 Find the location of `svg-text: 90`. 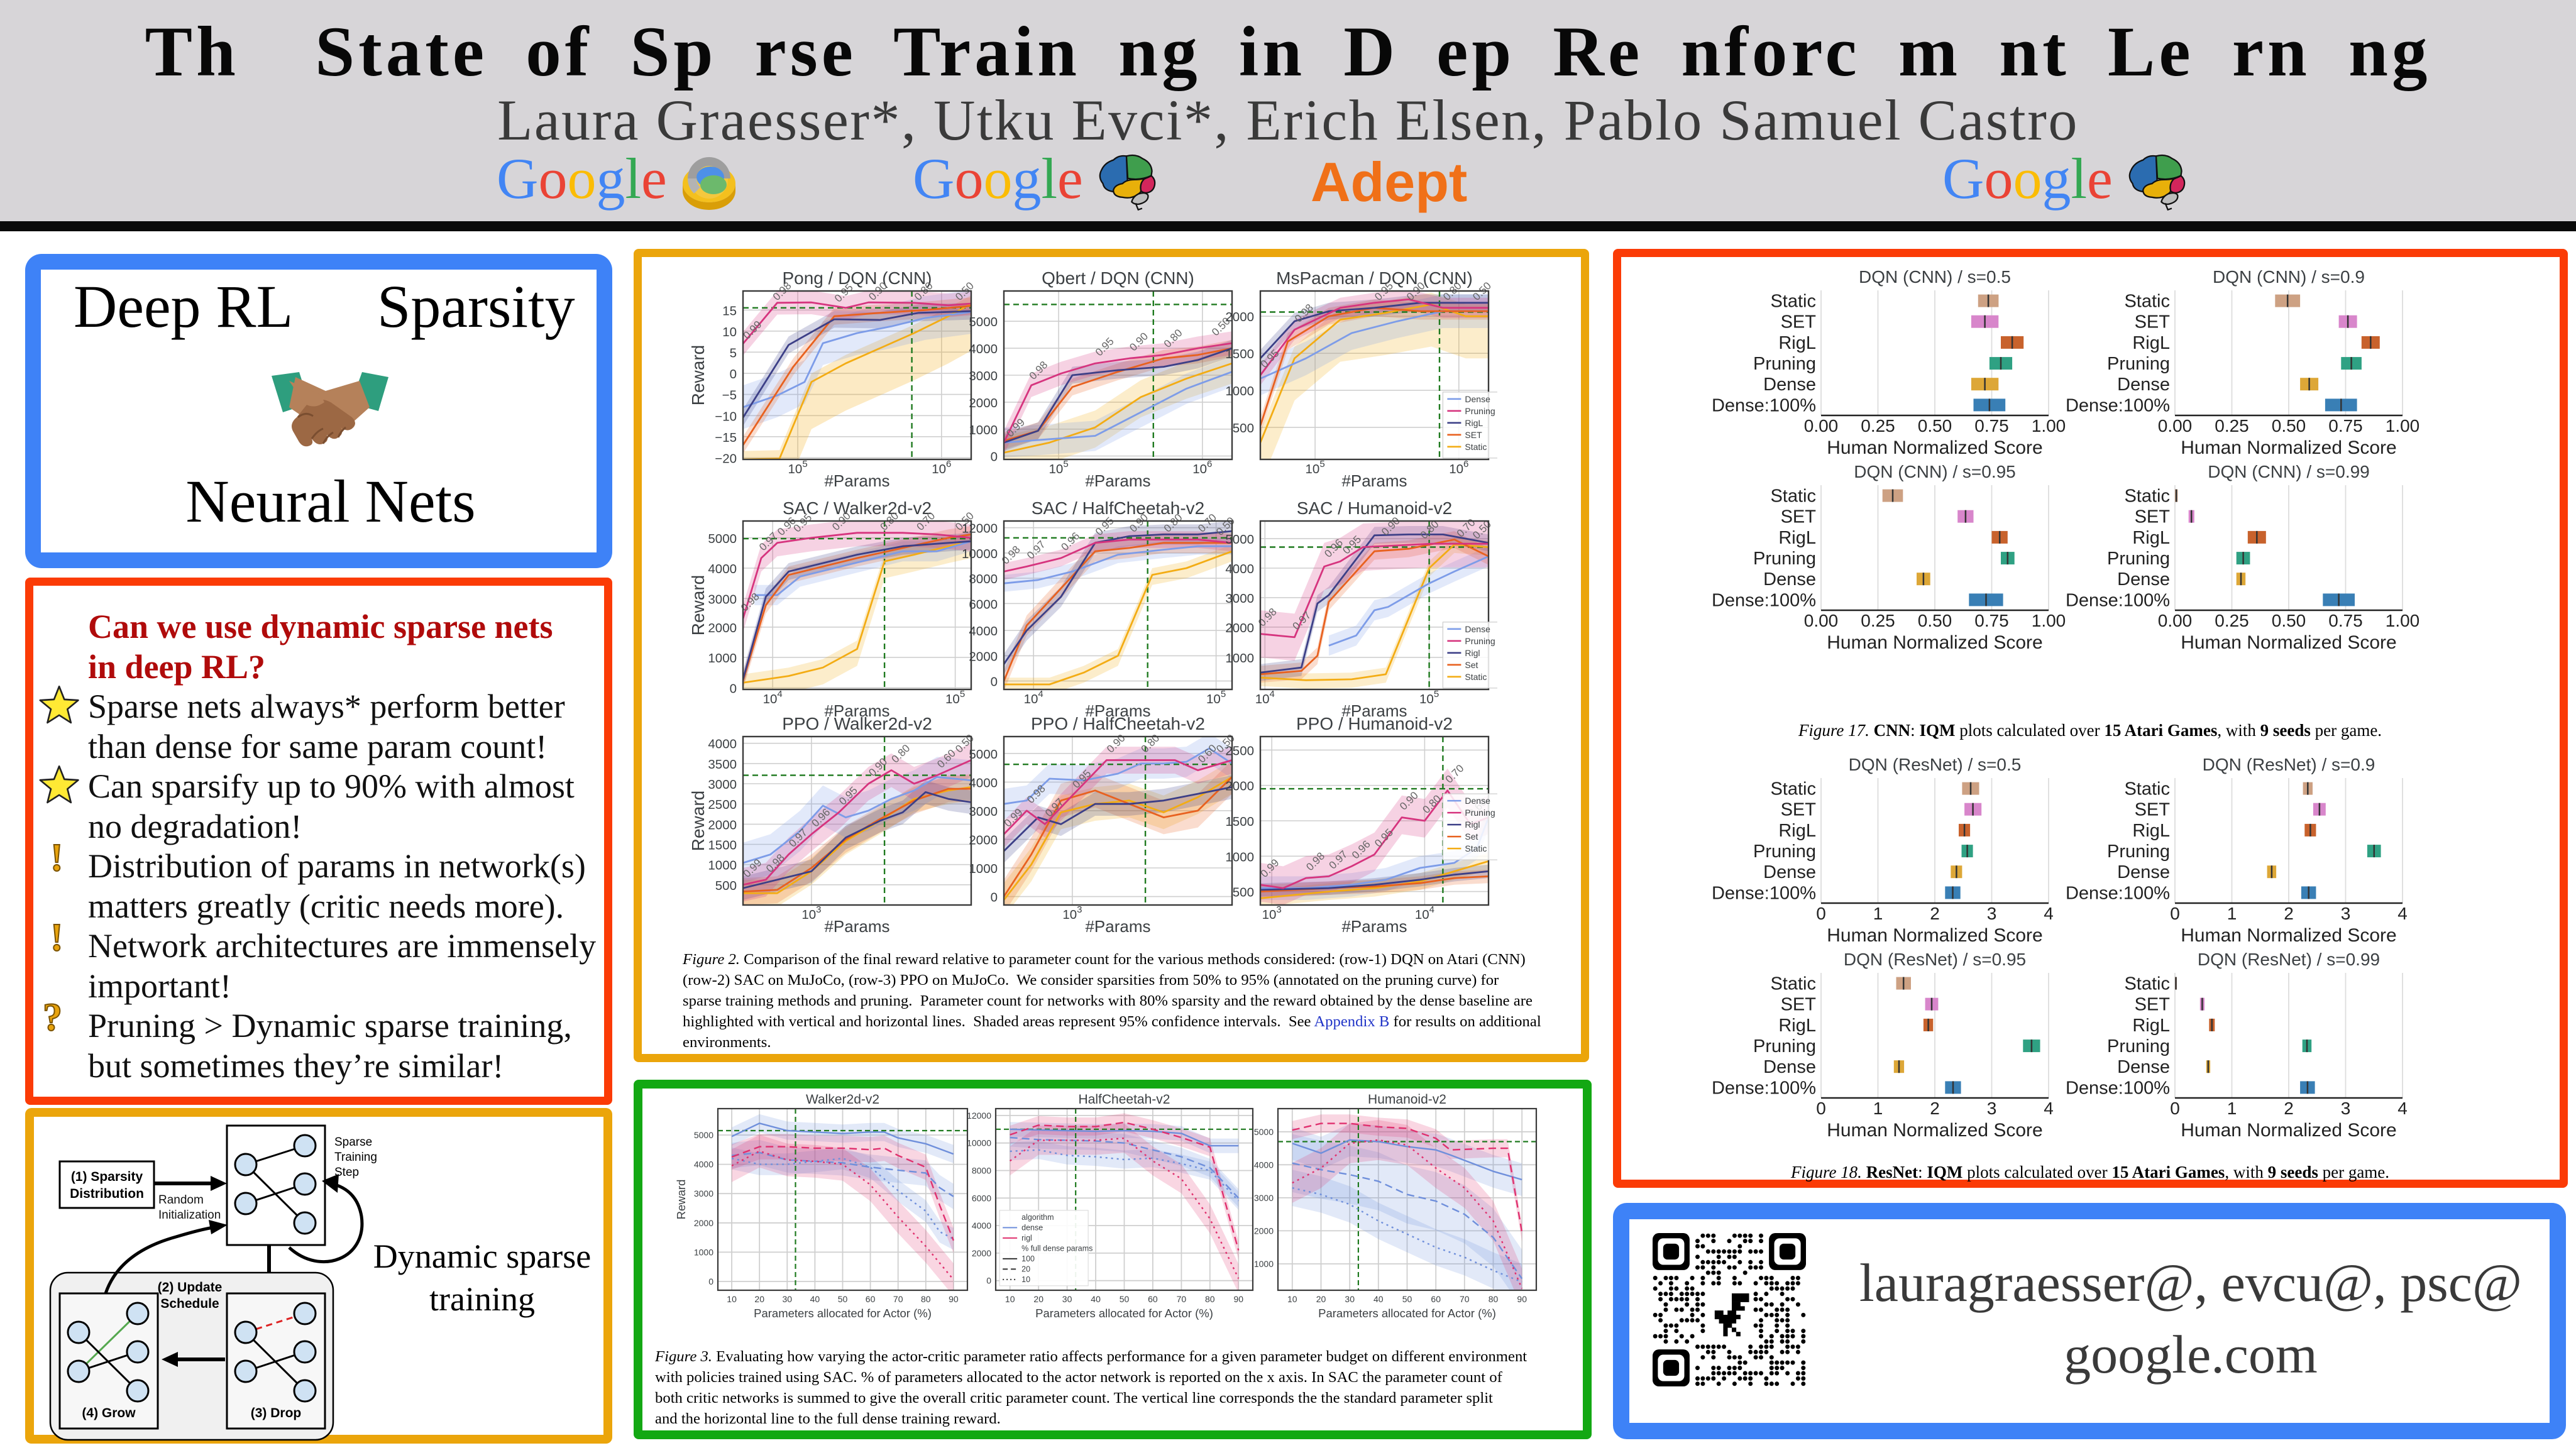

svg-text: 90 is located at coordinates (1522, 1299).